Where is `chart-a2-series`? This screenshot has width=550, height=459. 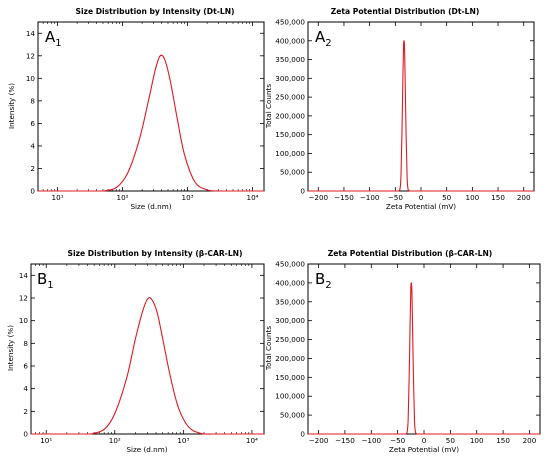
chart-a2-series is located at coordinates (421, 116).